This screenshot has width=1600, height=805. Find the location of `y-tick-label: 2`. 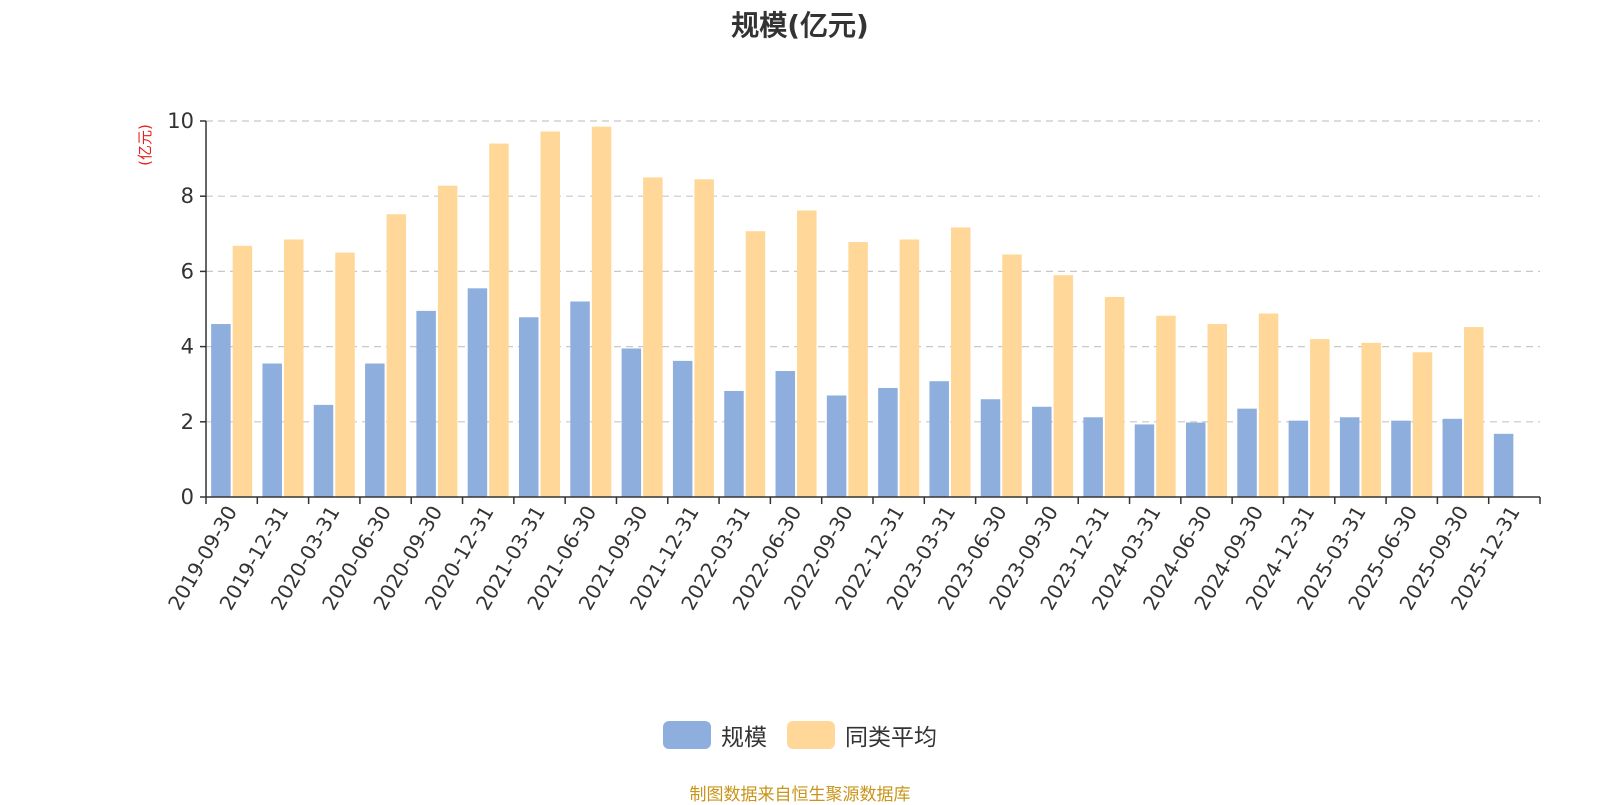

y-tick-label: 2 is located at coordinates (187, 422).